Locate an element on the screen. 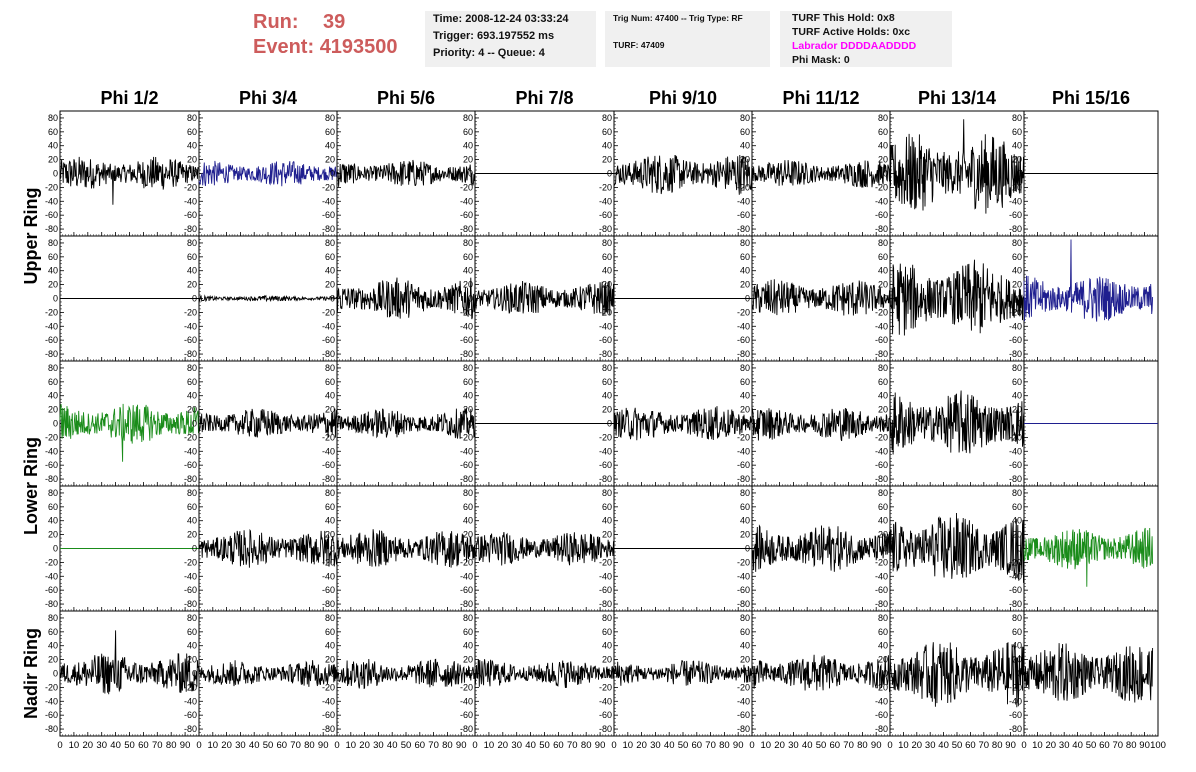 The image size is (1196, 772). x-tick-label: 20 is located at coordinates (503, 745).